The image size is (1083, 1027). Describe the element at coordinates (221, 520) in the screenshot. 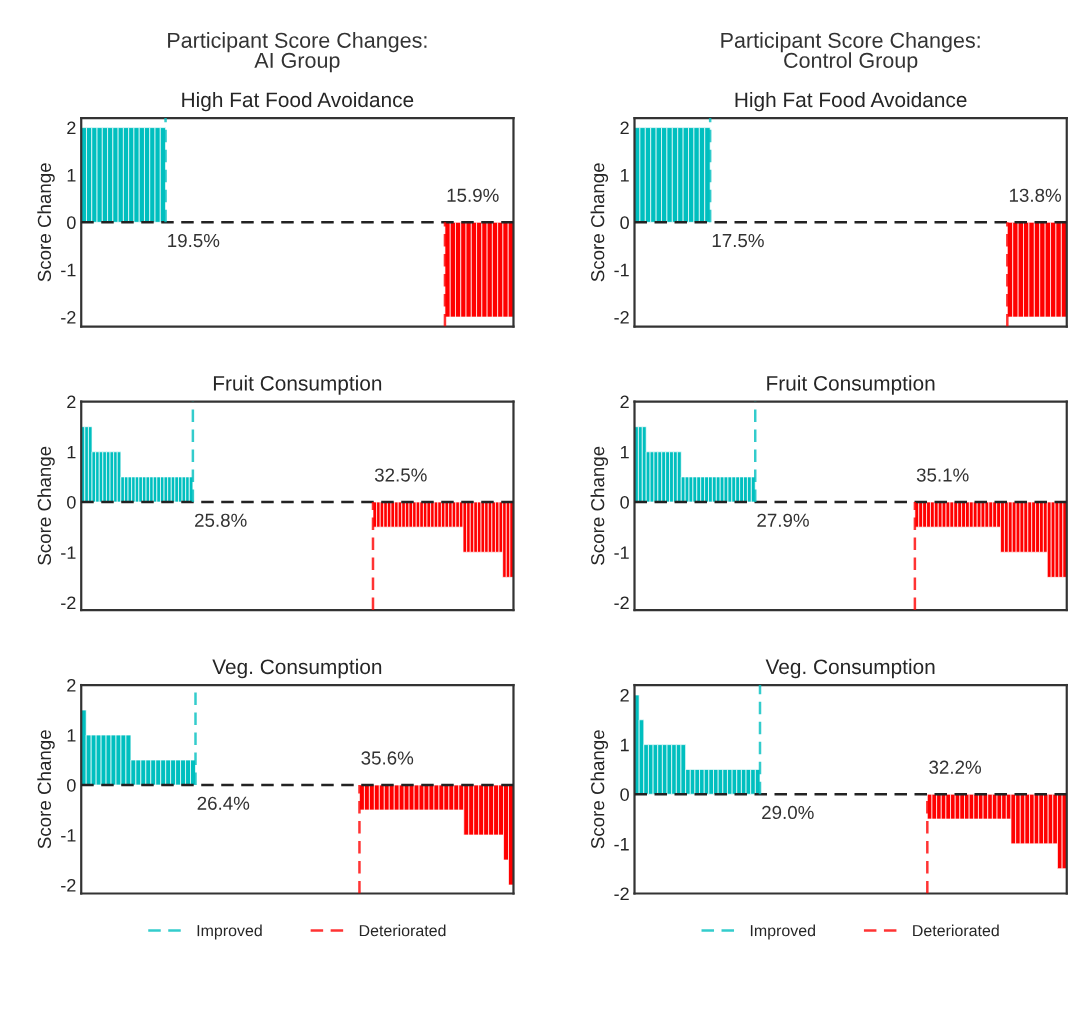

I see `annotation: 25.8%` at that location.